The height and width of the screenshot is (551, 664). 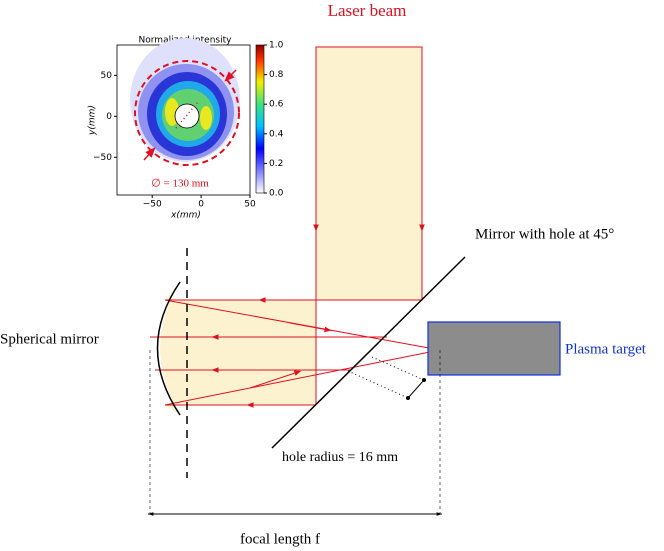 What do you see at coordinates (544, 234) in the screenshot?
I see `mirror-label: Mirror with hole at 45°` at bounding box center [544, 234].